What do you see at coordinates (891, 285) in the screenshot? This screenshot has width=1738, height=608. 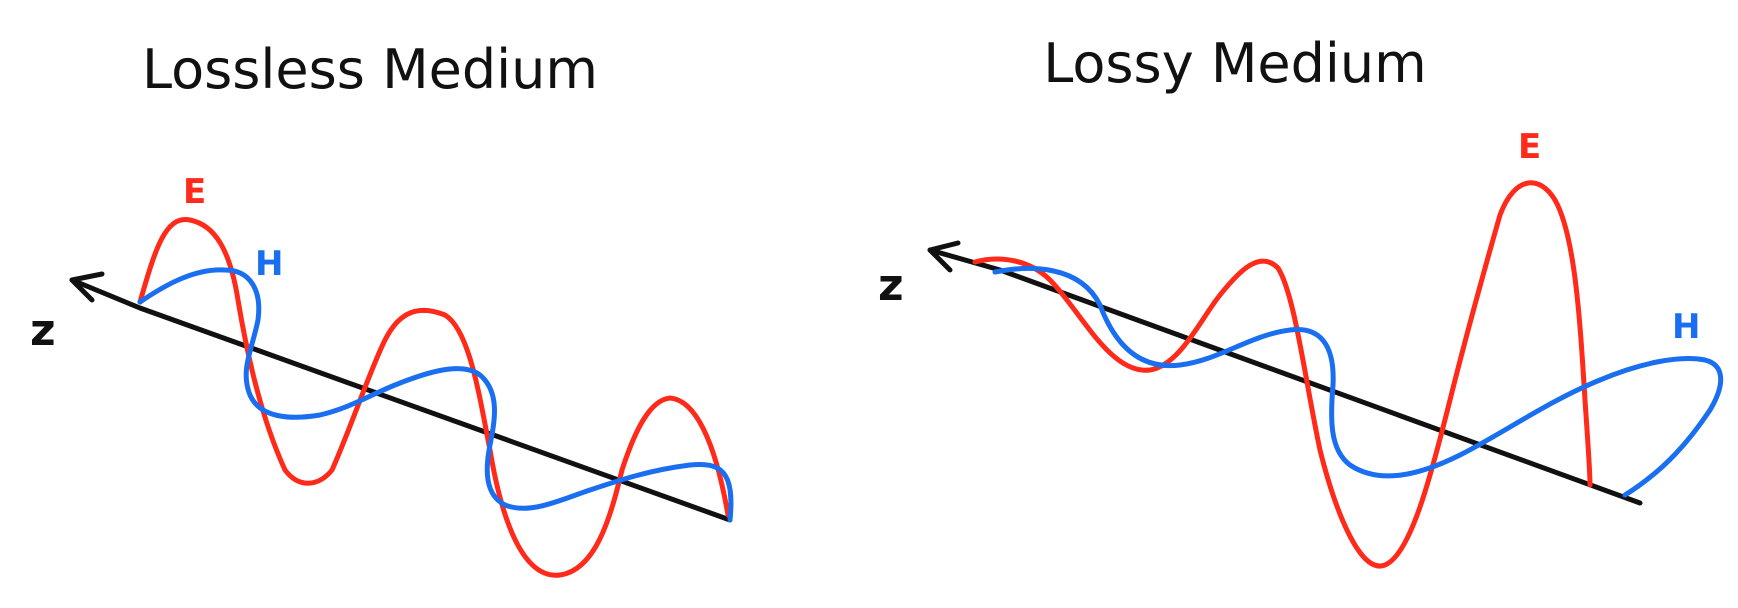 I see `lossy-z-label: z` at bounding box center [891, 285].